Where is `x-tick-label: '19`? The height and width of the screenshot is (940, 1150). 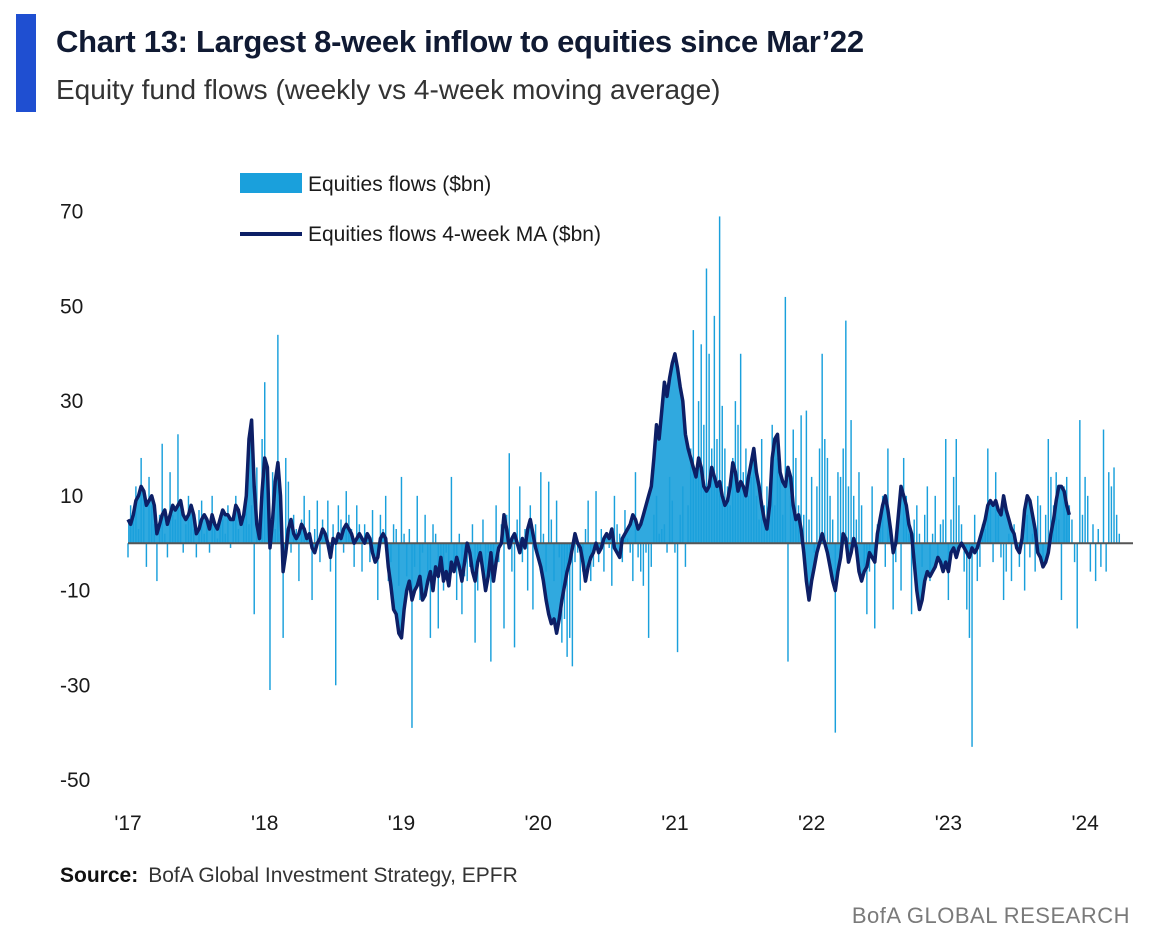 x-tick-label: '19 is located at coordinates (401, 823).